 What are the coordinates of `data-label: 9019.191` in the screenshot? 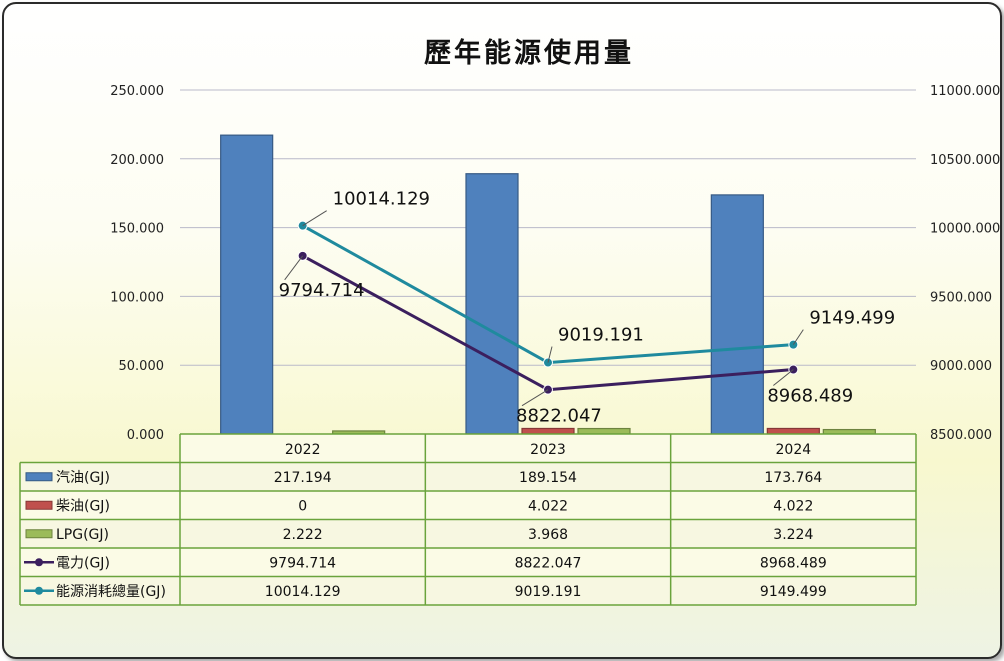 It's located at (601, 335).